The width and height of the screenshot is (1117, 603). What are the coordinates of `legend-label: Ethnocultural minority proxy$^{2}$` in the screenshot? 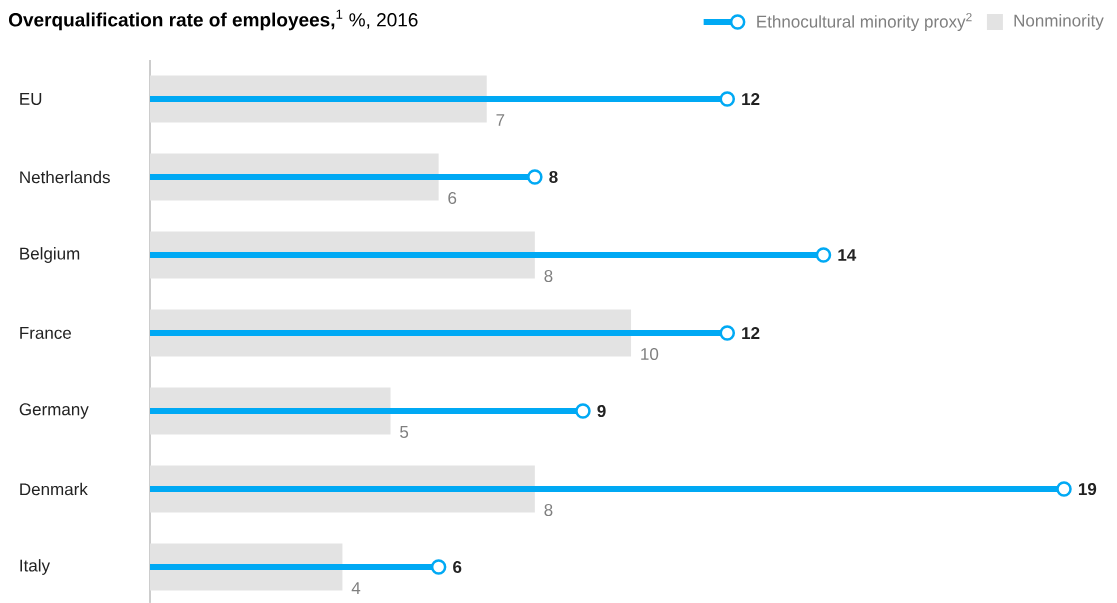 It's located at (864, 22).